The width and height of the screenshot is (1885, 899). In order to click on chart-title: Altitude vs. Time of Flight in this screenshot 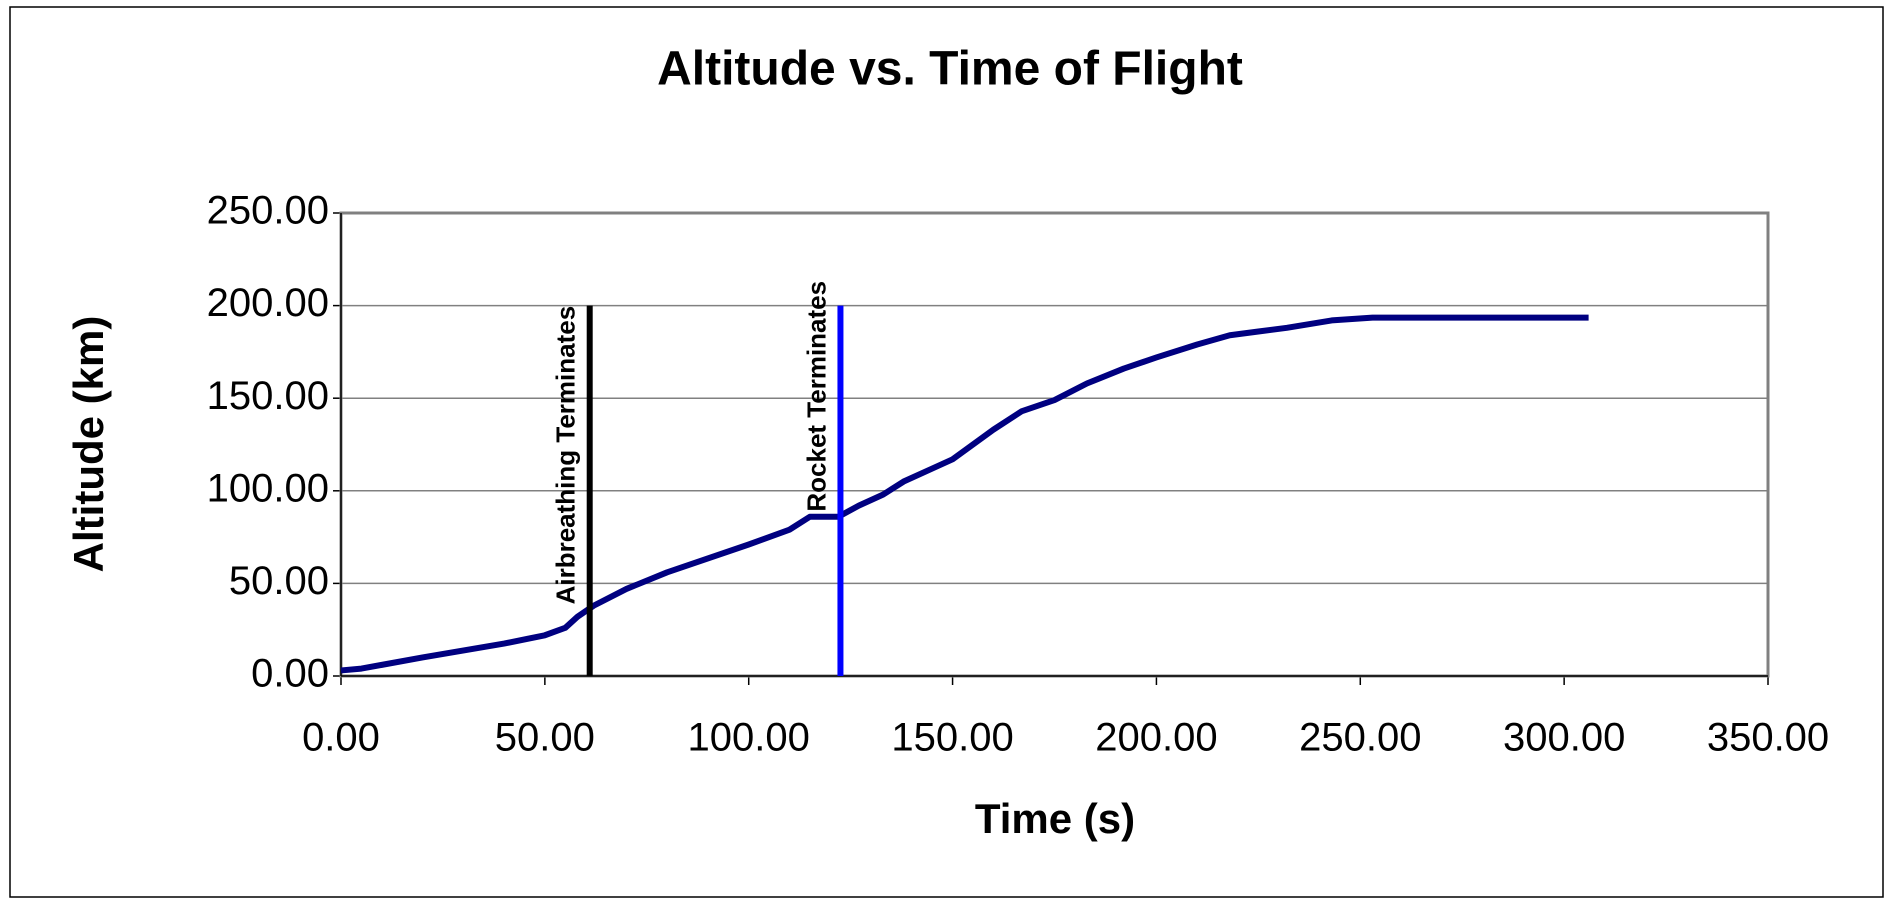, I will do `click(950, 69)`.